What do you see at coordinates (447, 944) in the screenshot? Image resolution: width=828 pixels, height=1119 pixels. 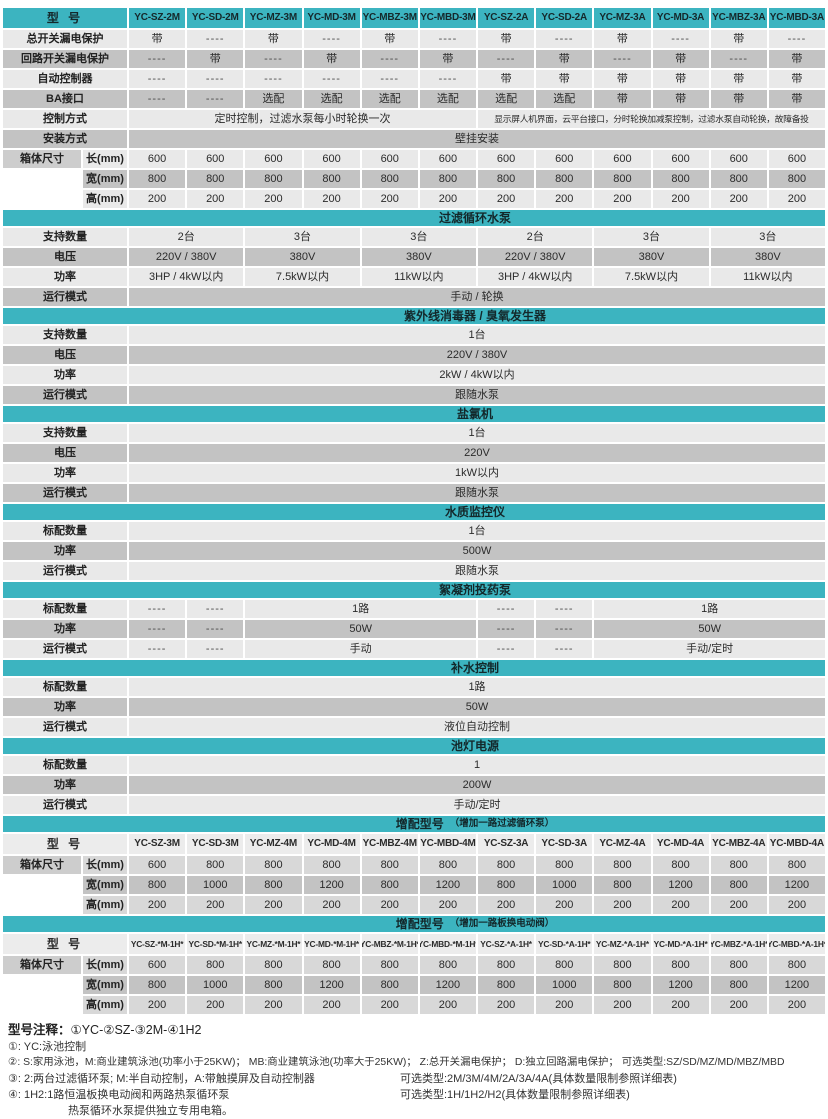 I see `model-header-cell: YC-MBD-*M-1H*` at bounding box center [447, 944].